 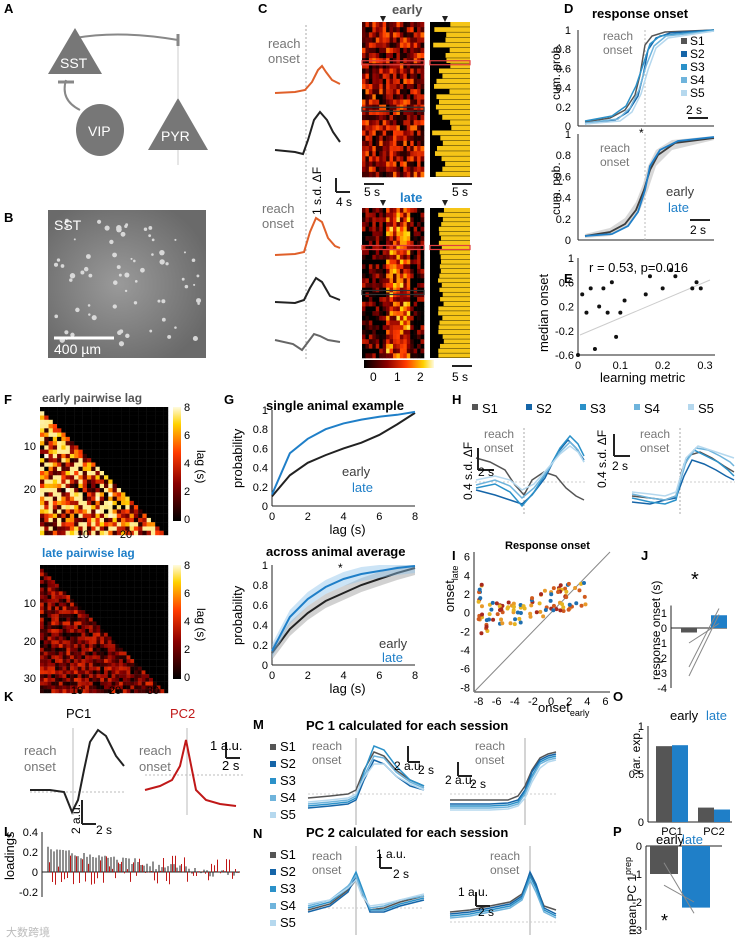 What do you see at coordinates (344, 202) in the screenshot?
I see `c-scale-x: 4 s` at bounding box center [344, 202].